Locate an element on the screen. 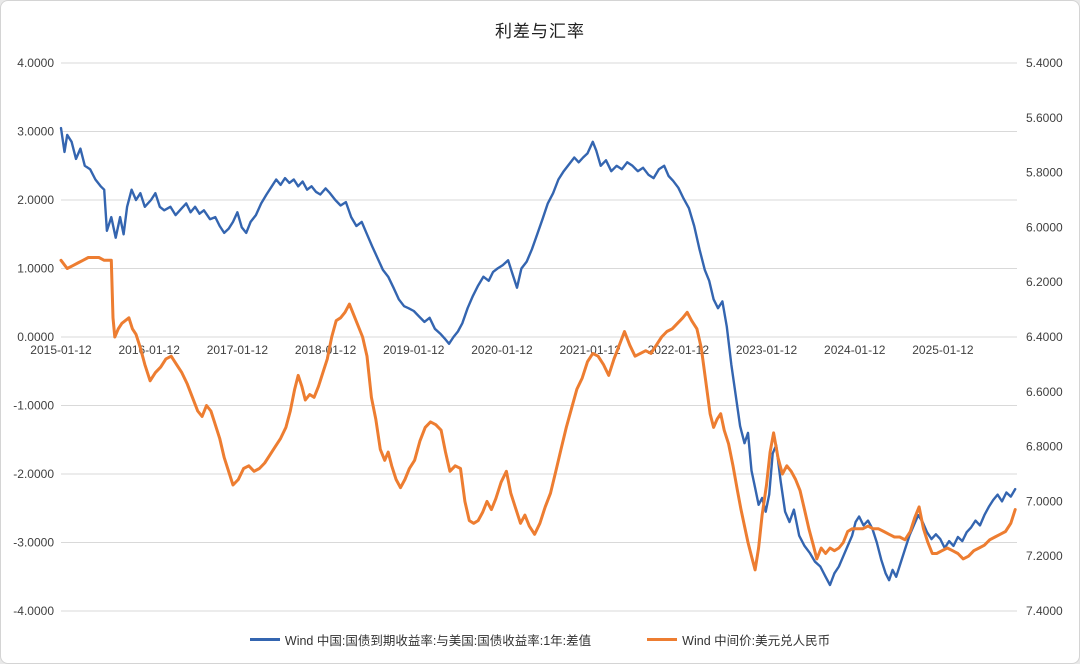 The width and height of the screenshot is (1080, 664). x-axis-label: 2021-01-12 is located at coordinates (590, 350).